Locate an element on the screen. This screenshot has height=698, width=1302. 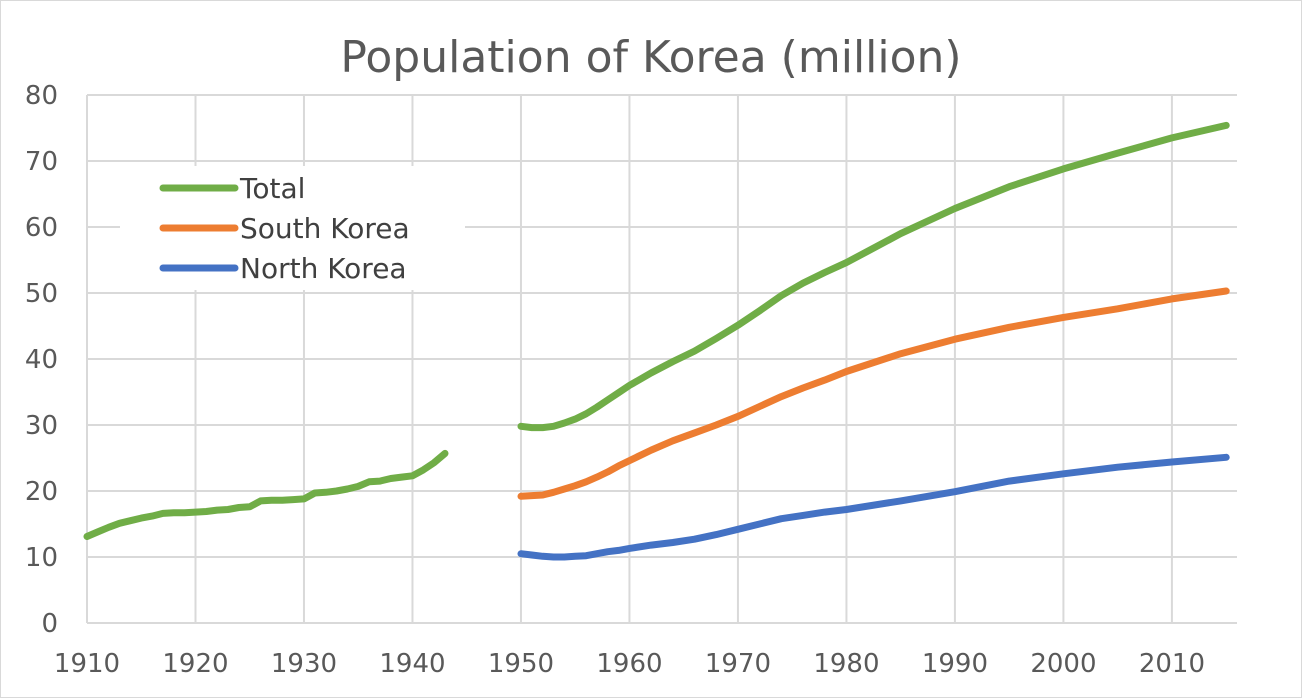
y-tick-label: 0 is located at coordinates (49, 624).